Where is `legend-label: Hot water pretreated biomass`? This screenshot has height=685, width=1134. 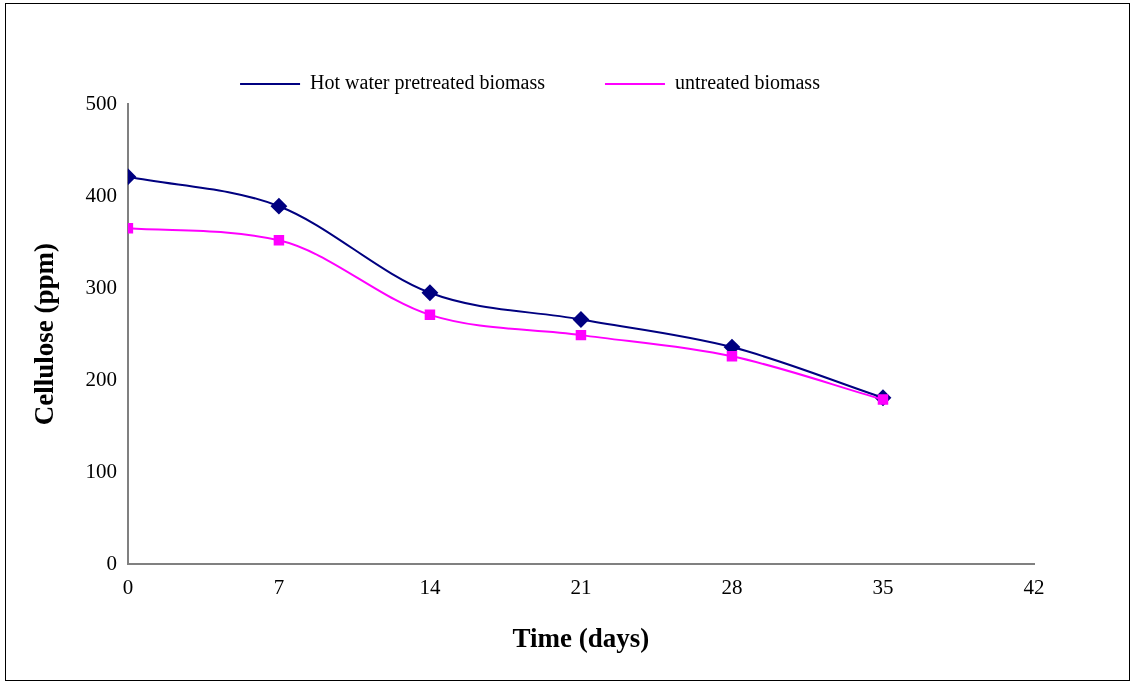
legend-label: Hot water pretreated biomass is located at coordinates (428, 83).